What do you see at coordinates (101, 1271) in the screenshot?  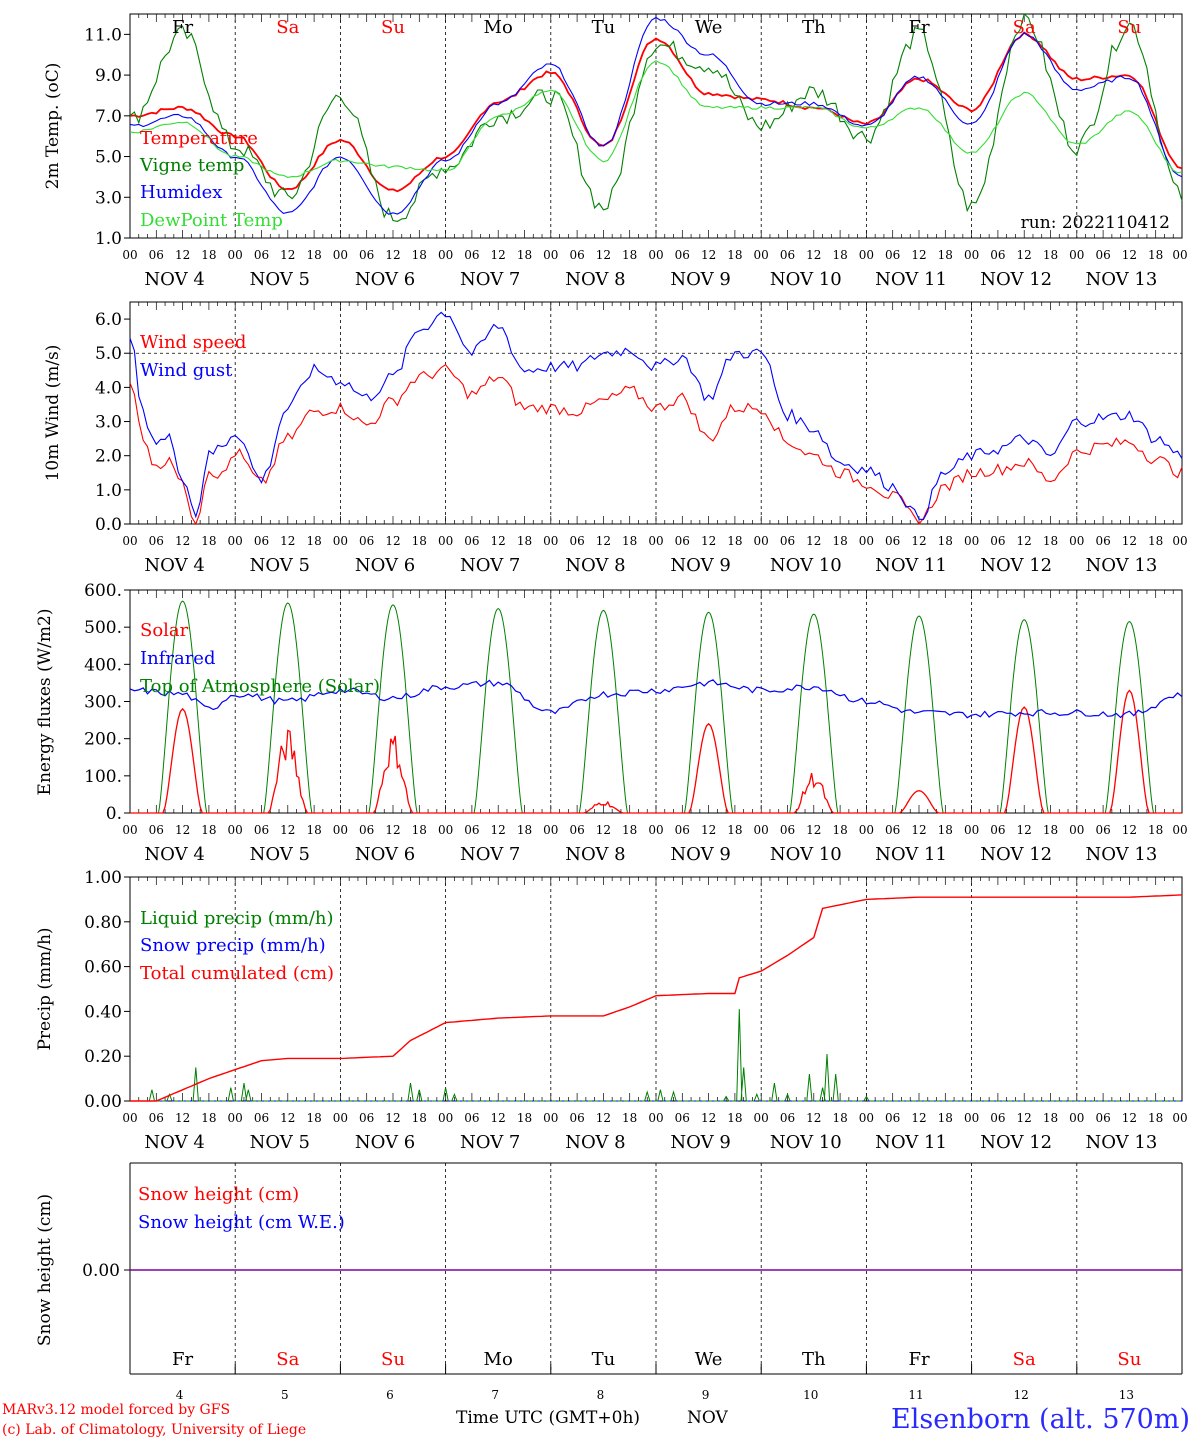 I see `snow-ytick-label: 0.00` at bounding box center [101, 1271].